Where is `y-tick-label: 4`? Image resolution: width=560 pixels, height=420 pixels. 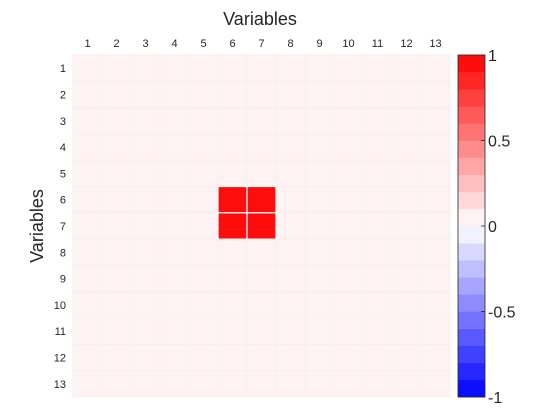 y-tick-label: 4 is located at coordinates (63, 148).